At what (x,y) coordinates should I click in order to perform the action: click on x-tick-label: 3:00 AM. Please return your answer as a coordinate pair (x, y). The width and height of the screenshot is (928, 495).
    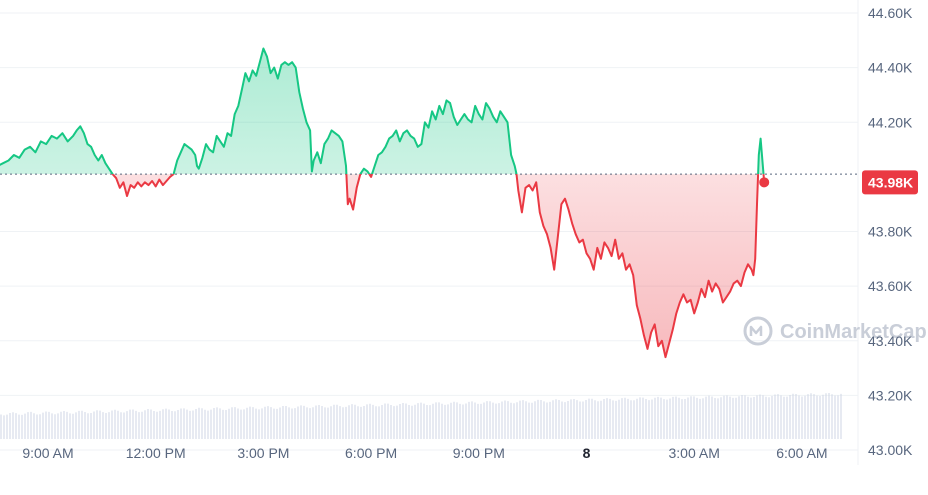
    Looking at the image, I should click on (694, 453).